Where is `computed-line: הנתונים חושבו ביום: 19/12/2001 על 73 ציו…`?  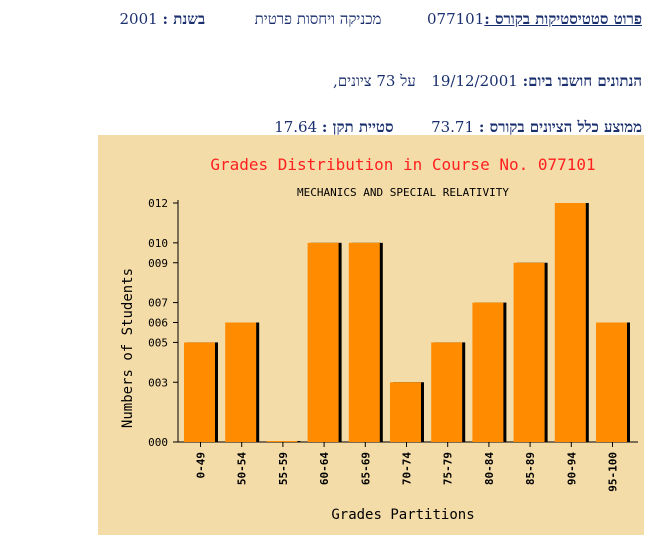
computed-line: הנתונים חושבו ביום: 19/12/2001 על 73 ציו… is located at coordinates (331, 81).